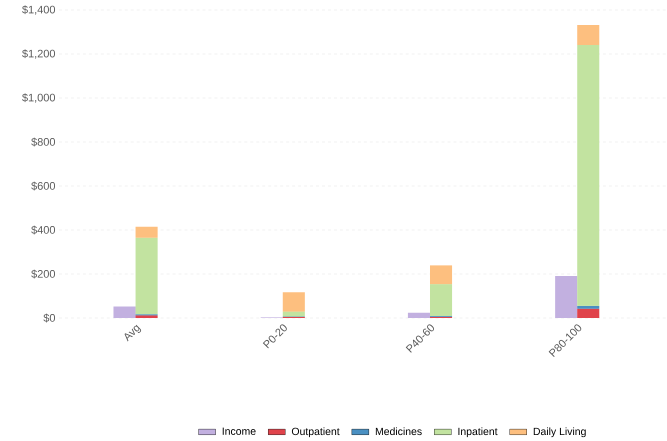 The image size is (667, 441). Describe the element at coordinates (39, 10) in the screenshot. I see `y-tick-label: $1,400` at that location.